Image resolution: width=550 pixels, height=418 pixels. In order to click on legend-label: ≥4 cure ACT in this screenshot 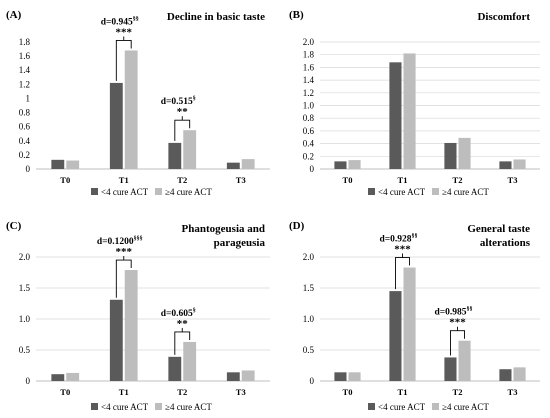, I will do `click(188, 192)`.